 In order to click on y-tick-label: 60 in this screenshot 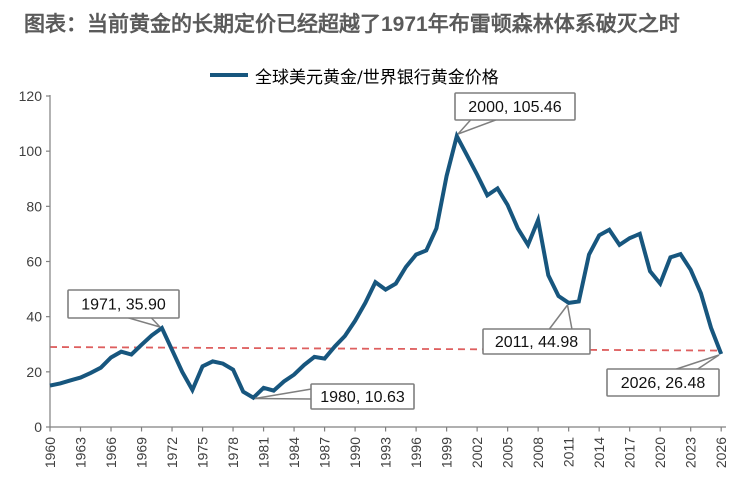, I will do `click(34, 262)`.